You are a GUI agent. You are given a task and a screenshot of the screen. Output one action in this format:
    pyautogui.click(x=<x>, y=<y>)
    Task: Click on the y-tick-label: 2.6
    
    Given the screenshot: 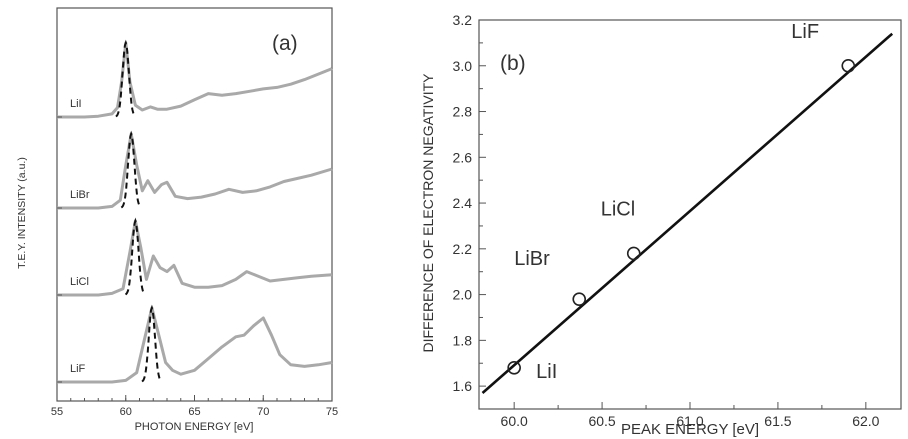 What is the action you would take?
    pyautogui.click(x=463, y=157)
    